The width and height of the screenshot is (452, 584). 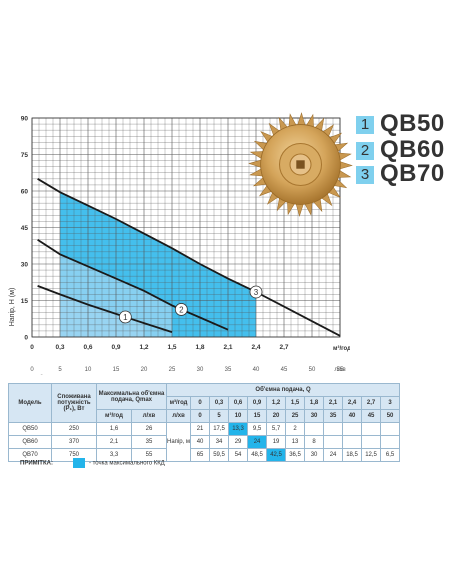 I want to click on cell-head-value: 54, so click(x=238, y=455).